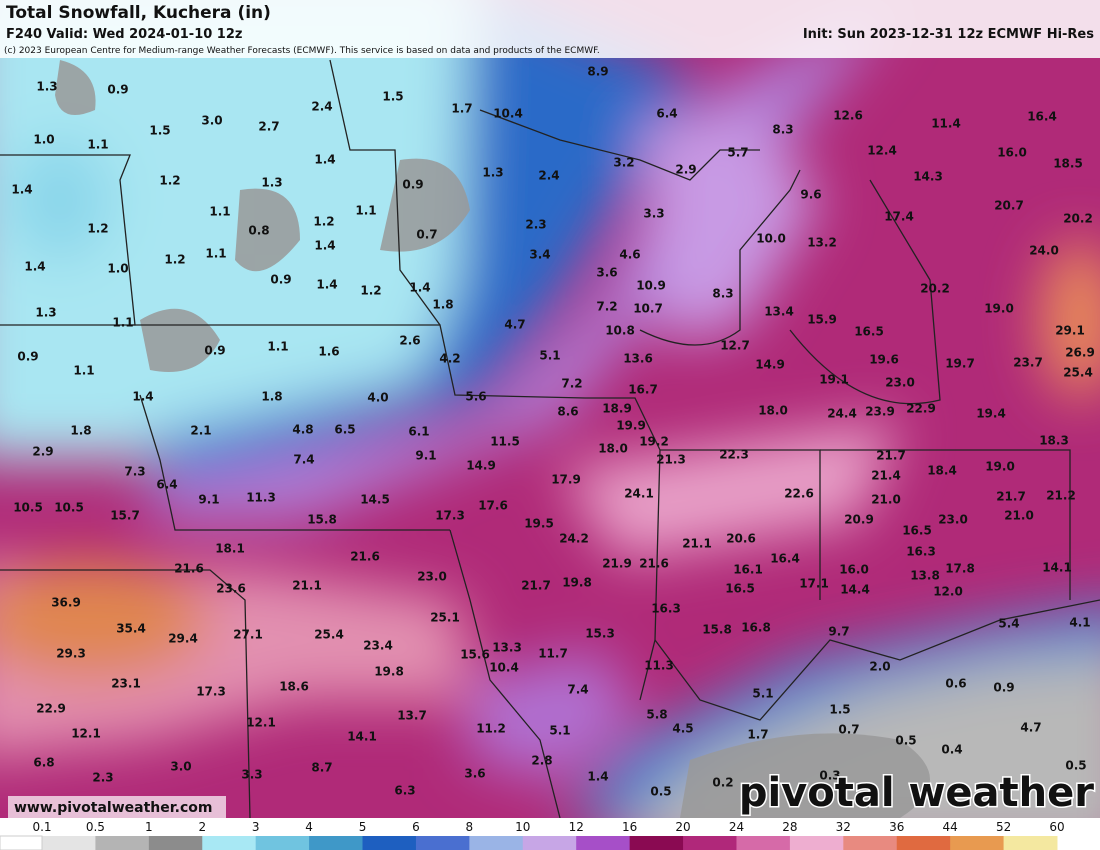 The width and height of the screenshot is (1100, 850). Describe the element at coordinates (697, 544) in the screenshot. I see `snow-total: 21.1` at that location.